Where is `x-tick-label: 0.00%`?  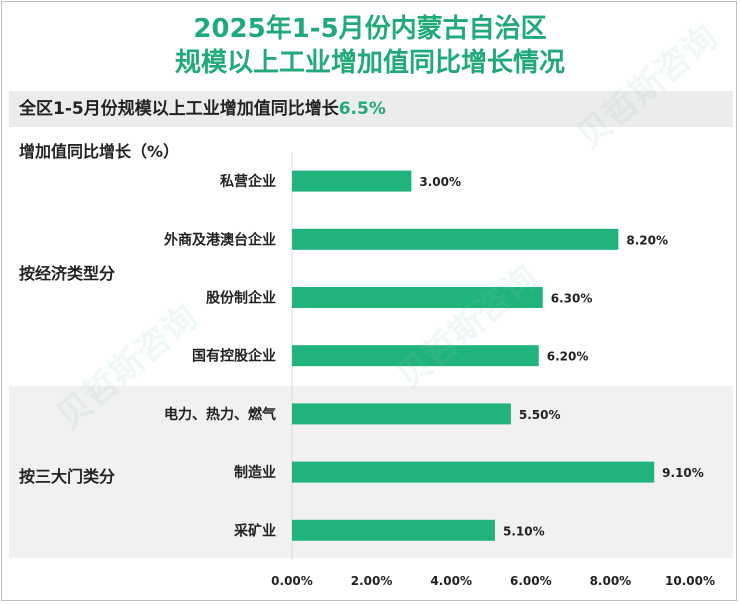
x-tick-label: 0.00% is located at coordinates (292, 581).